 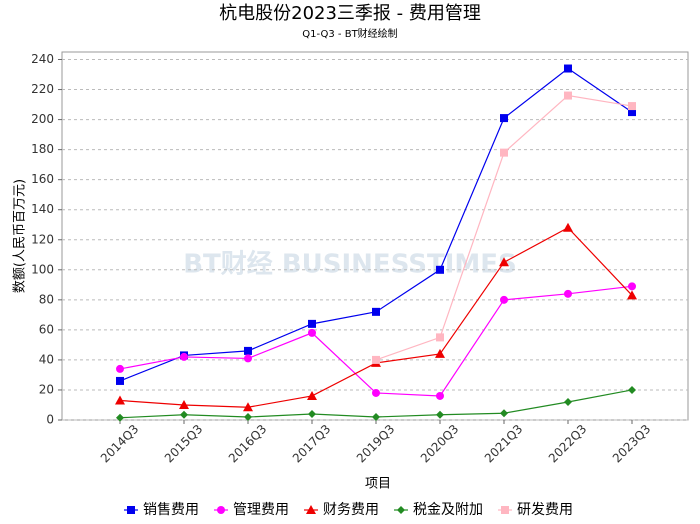 I want to click on legend-item: 管理费用, so click(x=251, y=510).